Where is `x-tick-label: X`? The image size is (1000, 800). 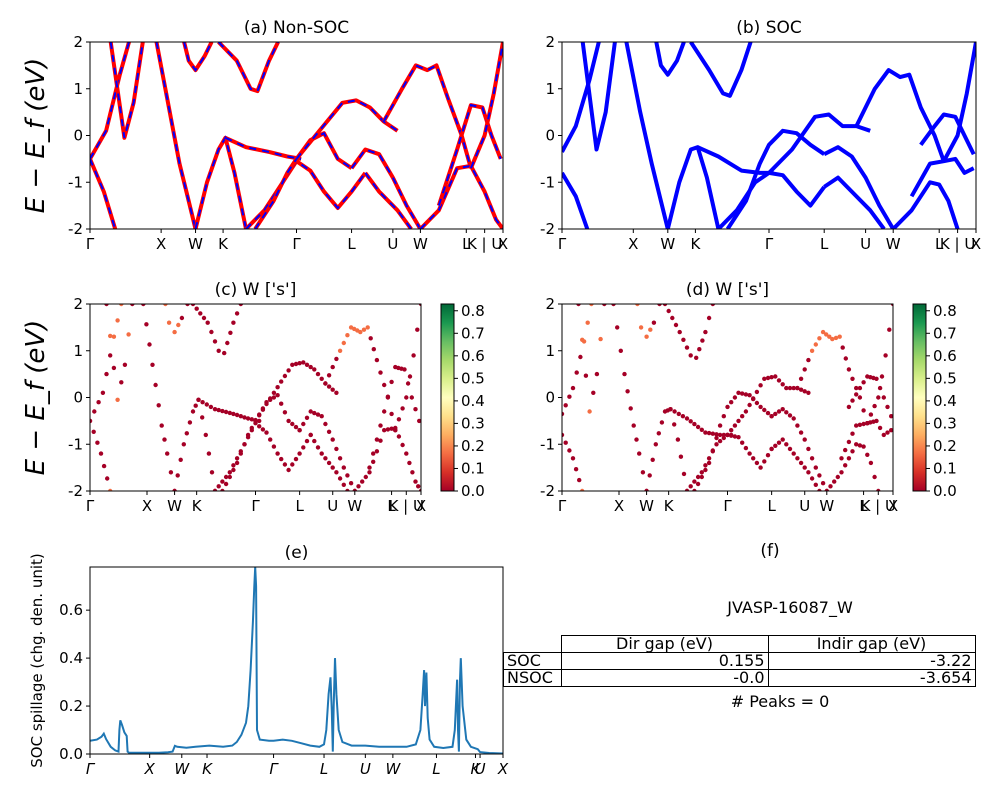
x-tick-label: X is located at coordinates (893, 506).